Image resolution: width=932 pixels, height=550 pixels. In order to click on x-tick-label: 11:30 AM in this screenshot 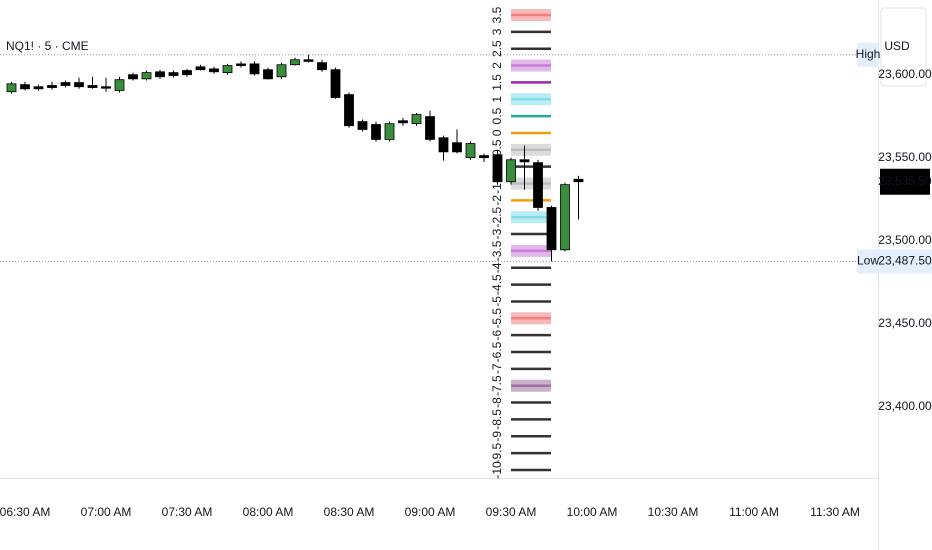, I will do `click(835, 512)`.